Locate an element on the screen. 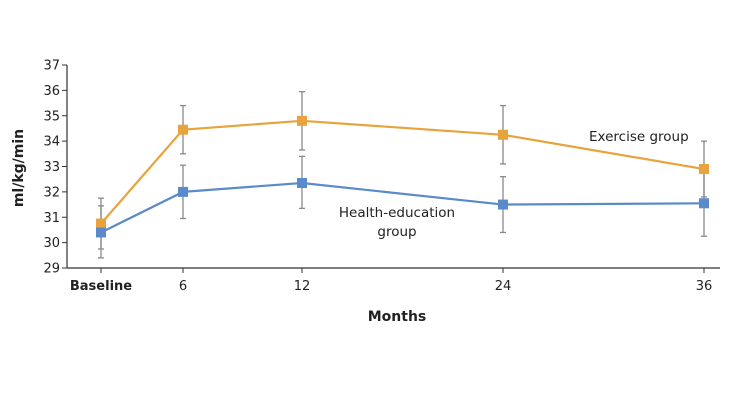  y-axis: 29 30 31 32 33 34 35 36 37 is located at coordinates (55, 168).